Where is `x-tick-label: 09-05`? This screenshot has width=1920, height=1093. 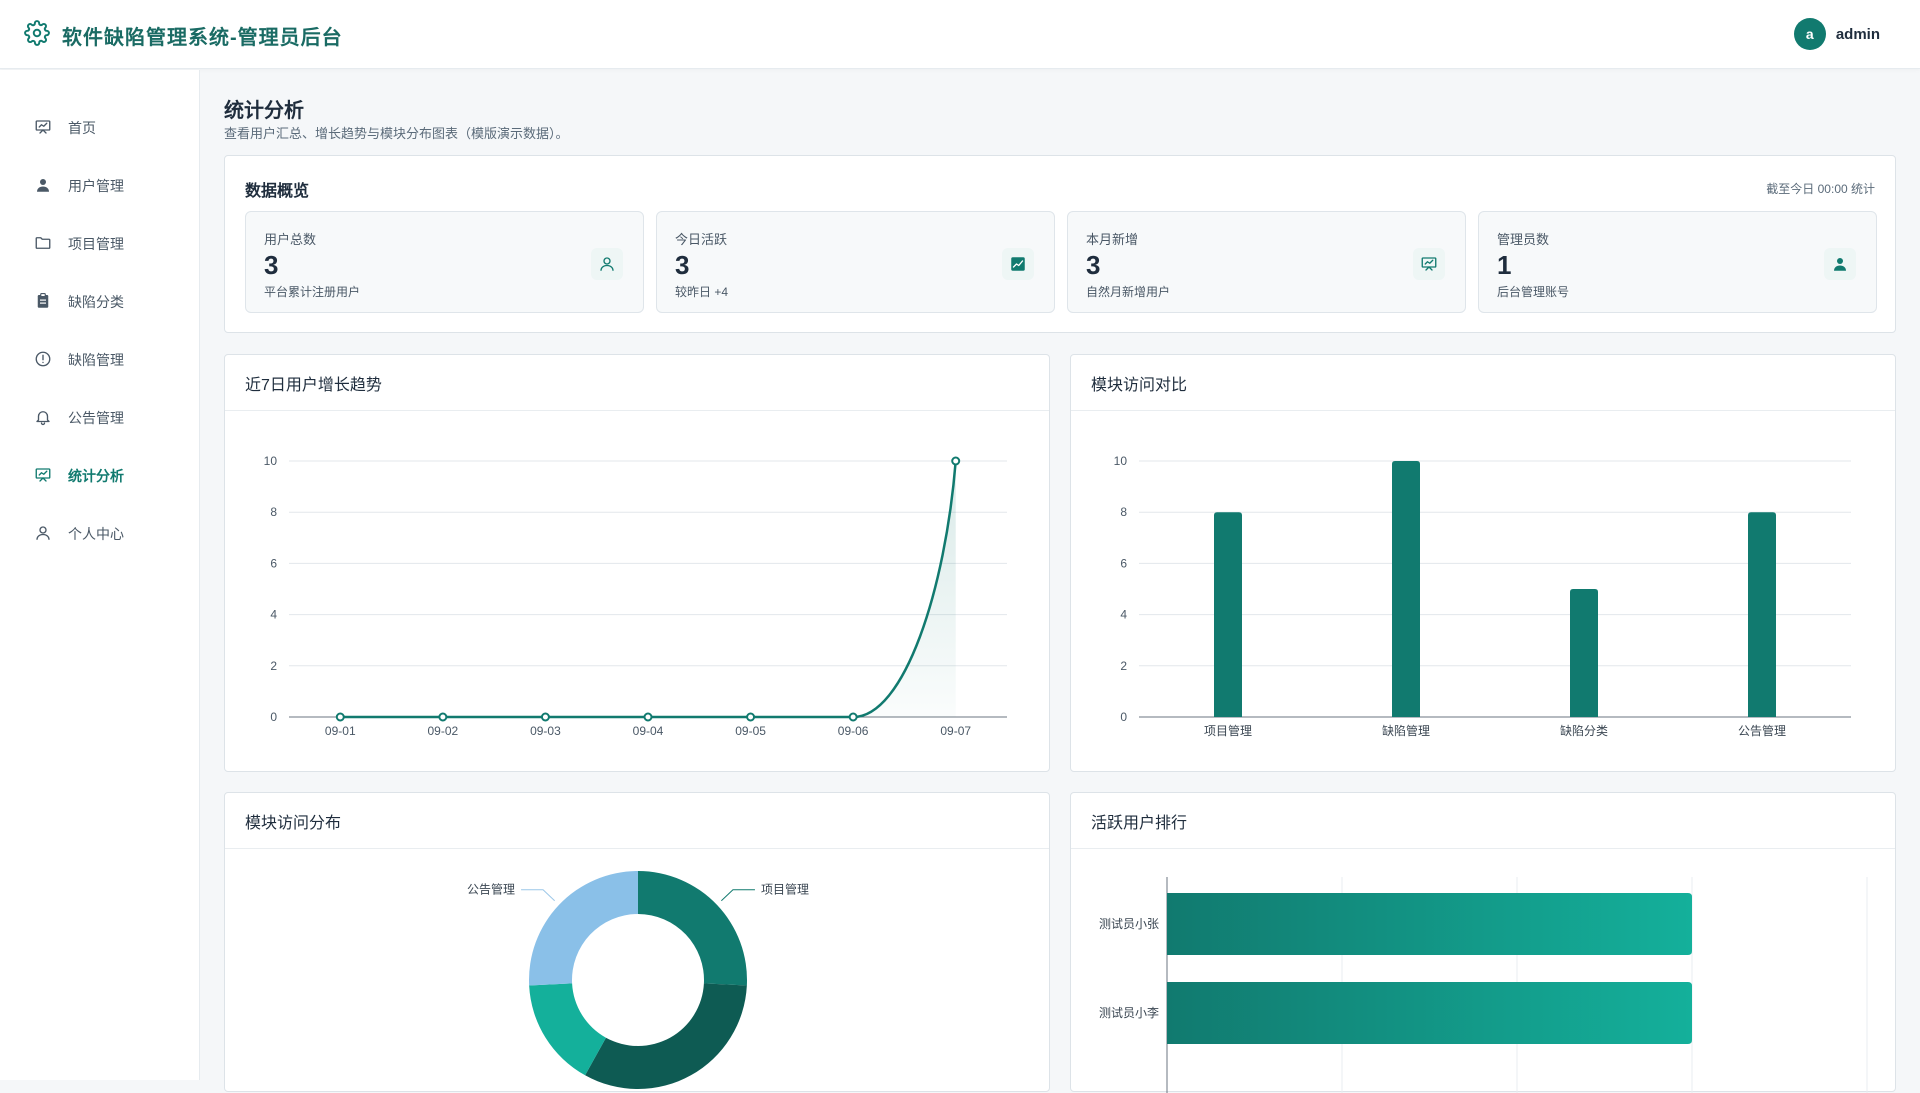 x-tick-label: 09-05 is located at coordinates (750, 731).